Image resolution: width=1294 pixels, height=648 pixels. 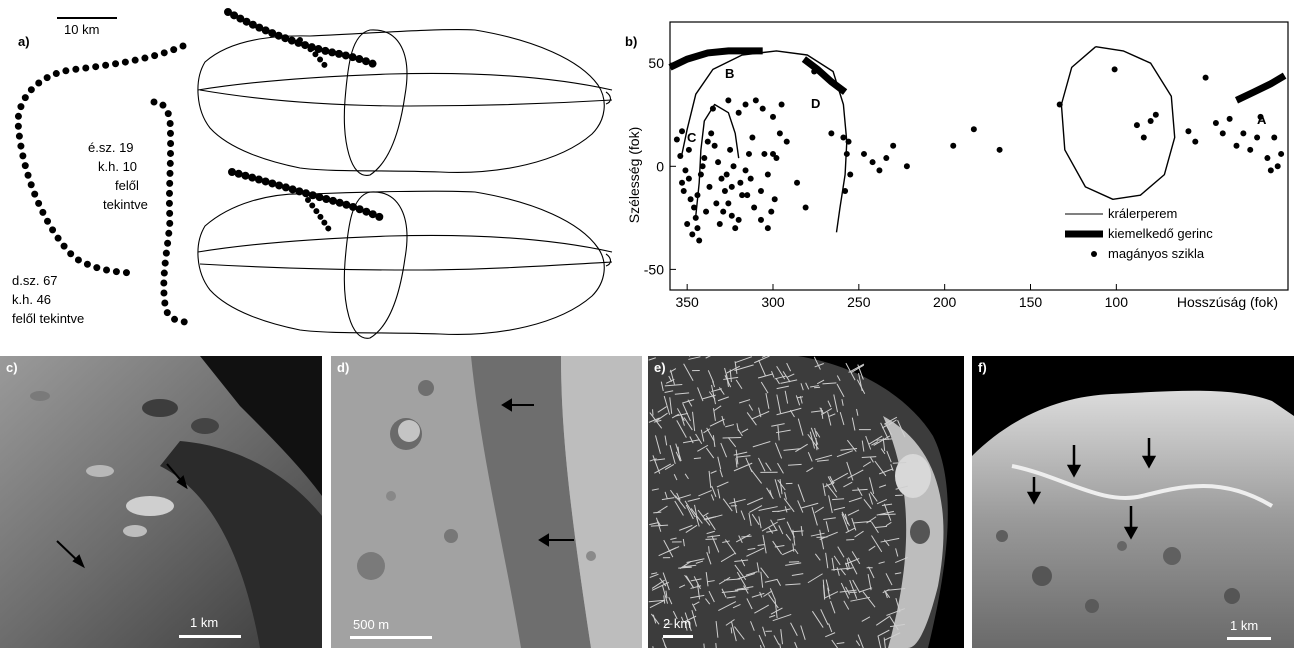 What do you see at coordinates (1142, 213) in the screenshot?
I see `legend-crater-rim: králerperem` at bounding box center [1142, 213].